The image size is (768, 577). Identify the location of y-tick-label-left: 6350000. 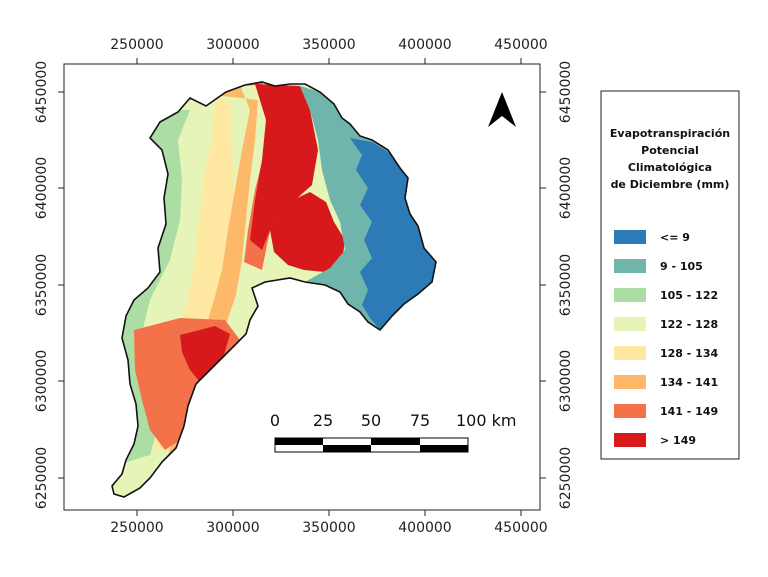
(42, 285).